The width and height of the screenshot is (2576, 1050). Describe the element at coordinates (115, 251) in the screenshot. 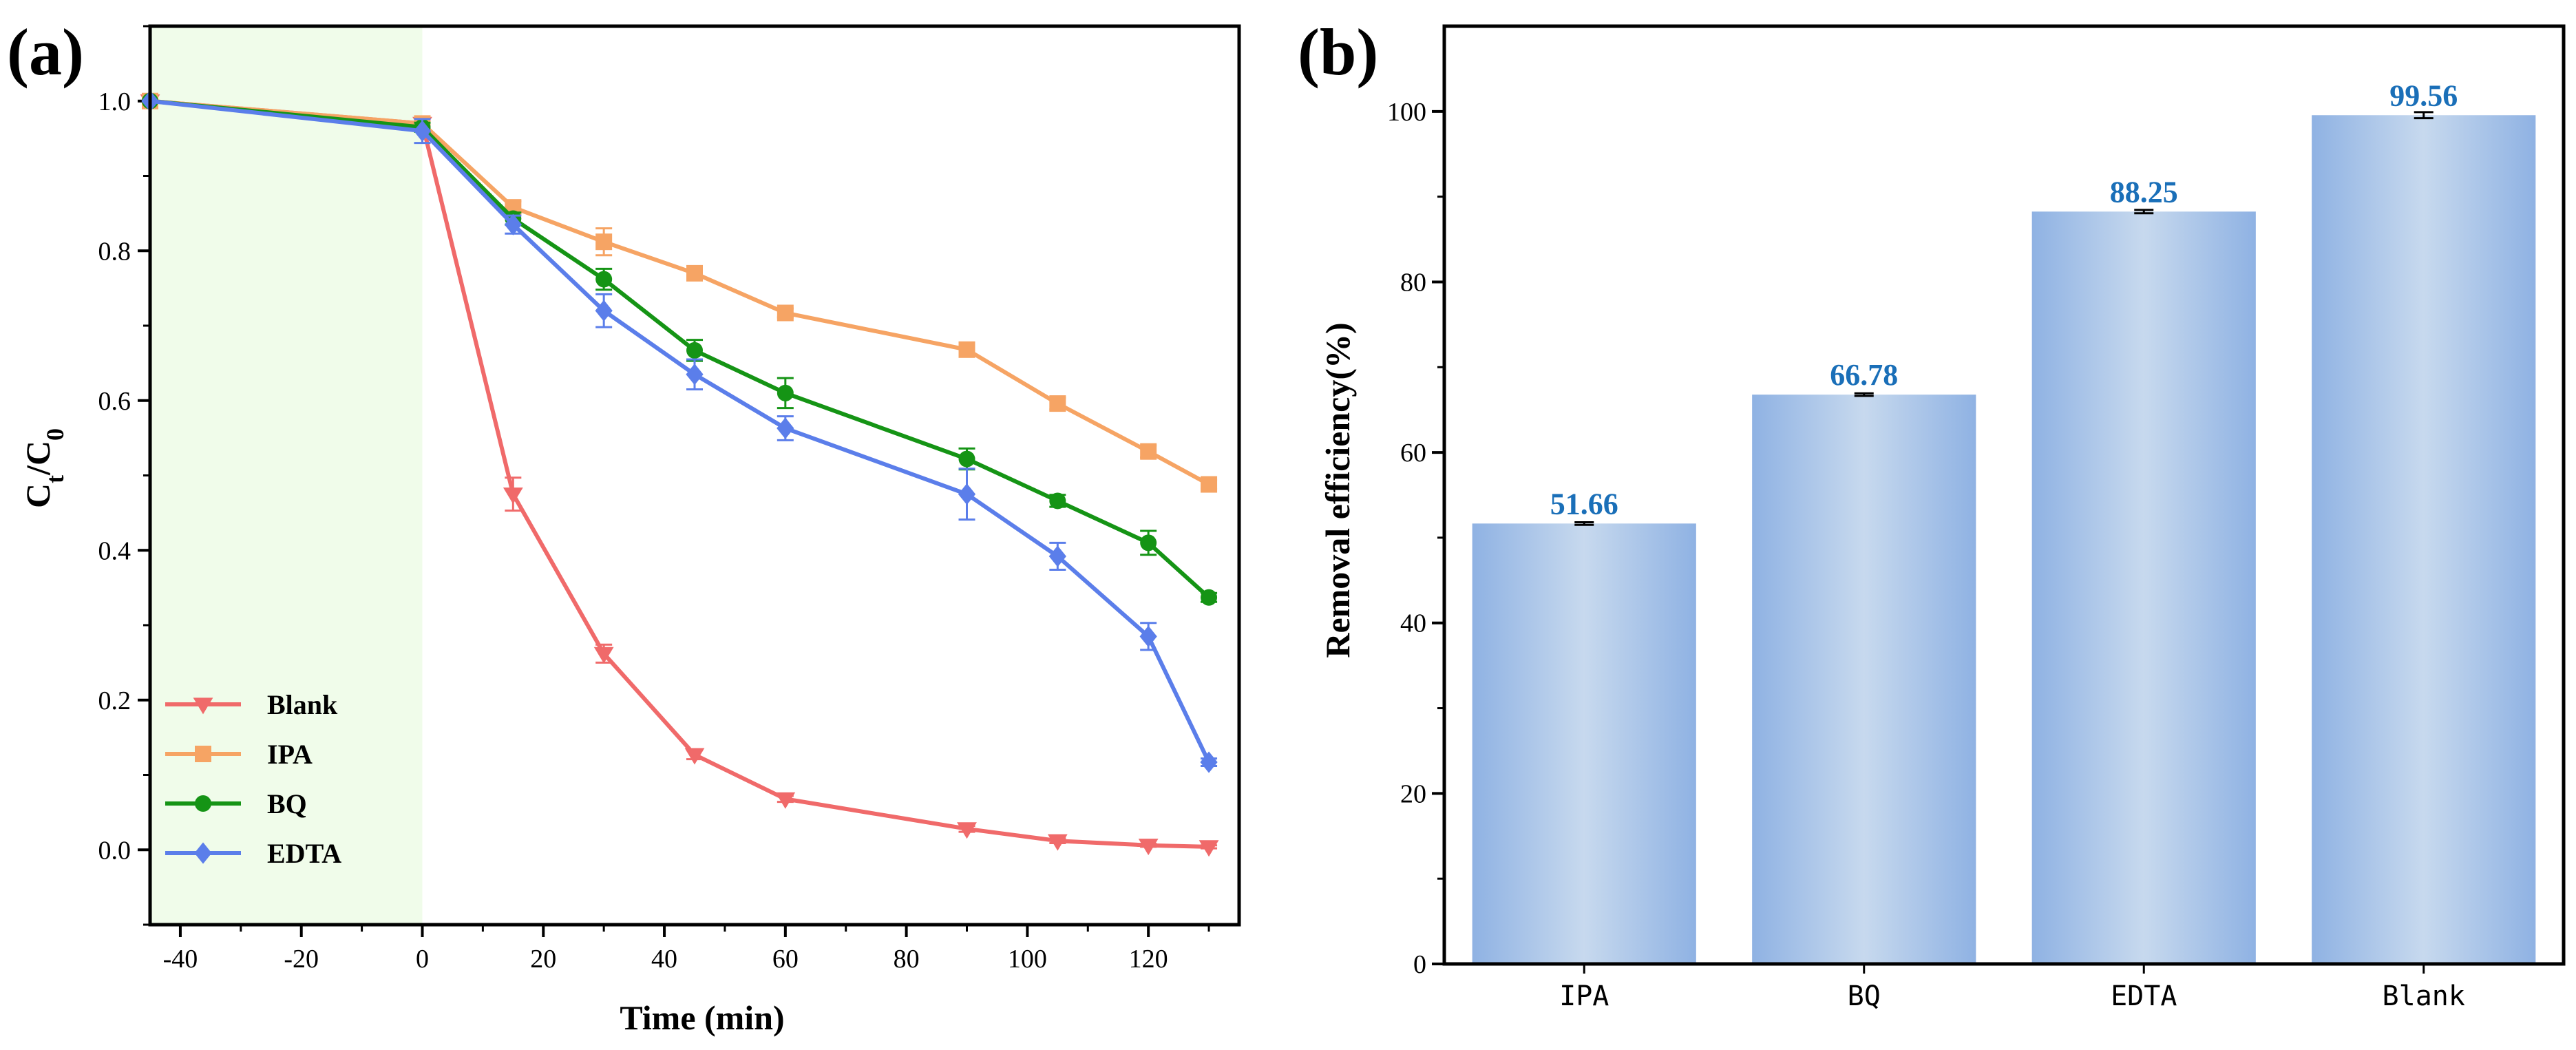

I see `y-tick-label: 0.8` at that location.